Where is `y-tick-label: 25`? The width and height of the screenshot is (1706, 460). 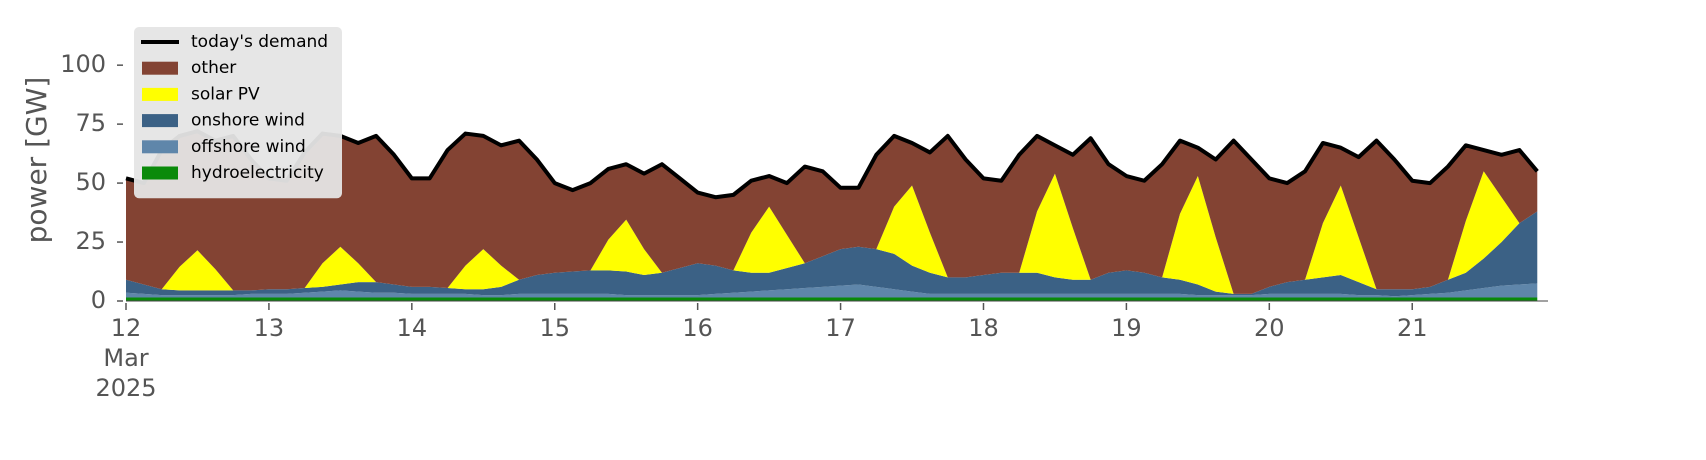 y-tick-label: 25 is located at coordinates (90, 241).